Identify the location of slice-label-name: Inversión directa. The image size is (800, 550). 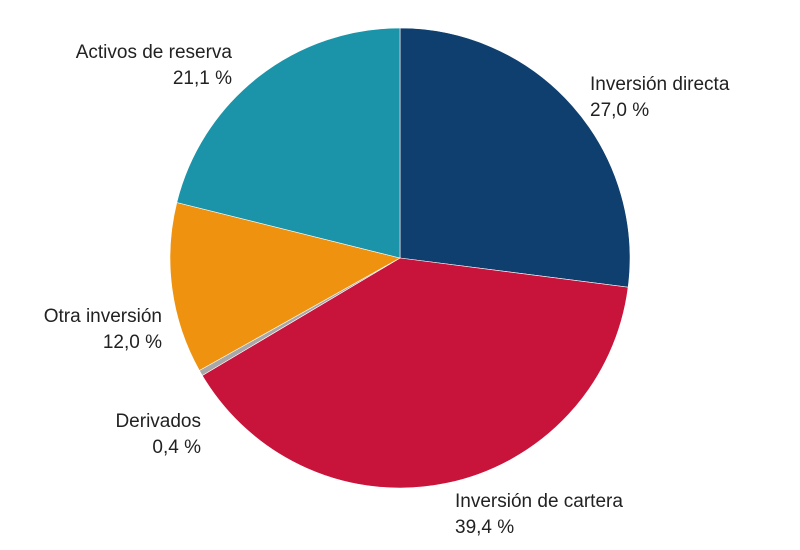
(660, 84).